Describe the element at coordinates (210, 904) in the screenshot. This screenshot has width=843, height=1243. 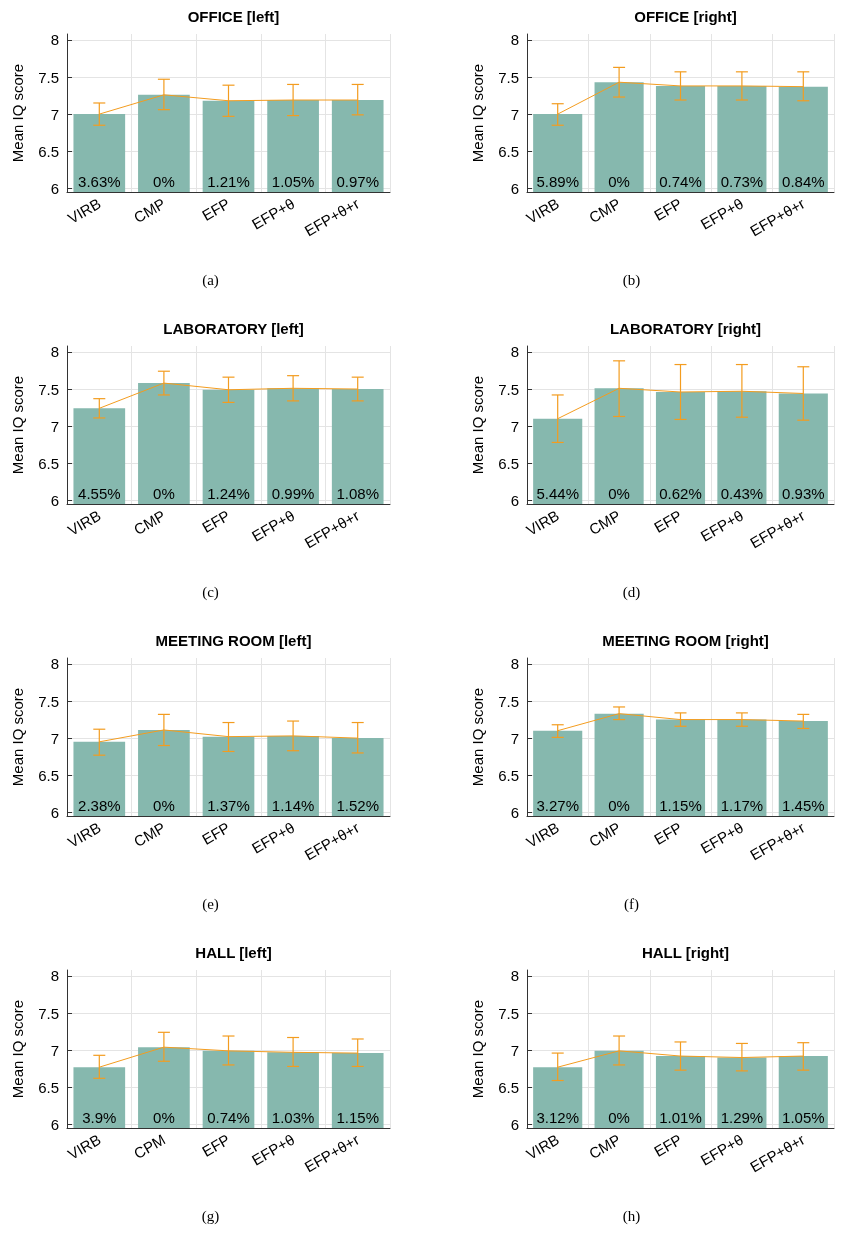
I see `text: (e)` at that location.